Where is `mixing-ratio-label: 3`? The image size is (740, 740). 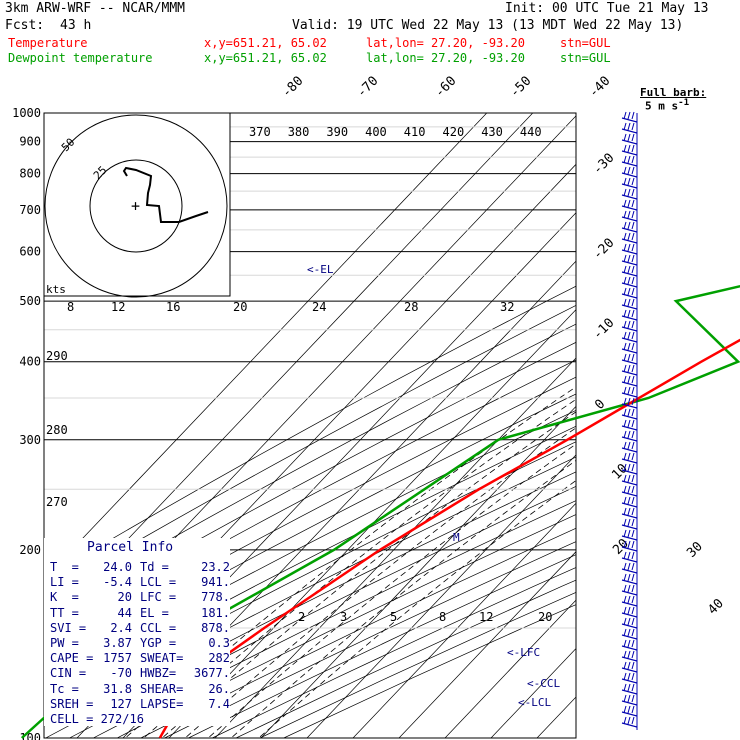 mixing-ratio-label: 3 is located at coordinates (343, 617).